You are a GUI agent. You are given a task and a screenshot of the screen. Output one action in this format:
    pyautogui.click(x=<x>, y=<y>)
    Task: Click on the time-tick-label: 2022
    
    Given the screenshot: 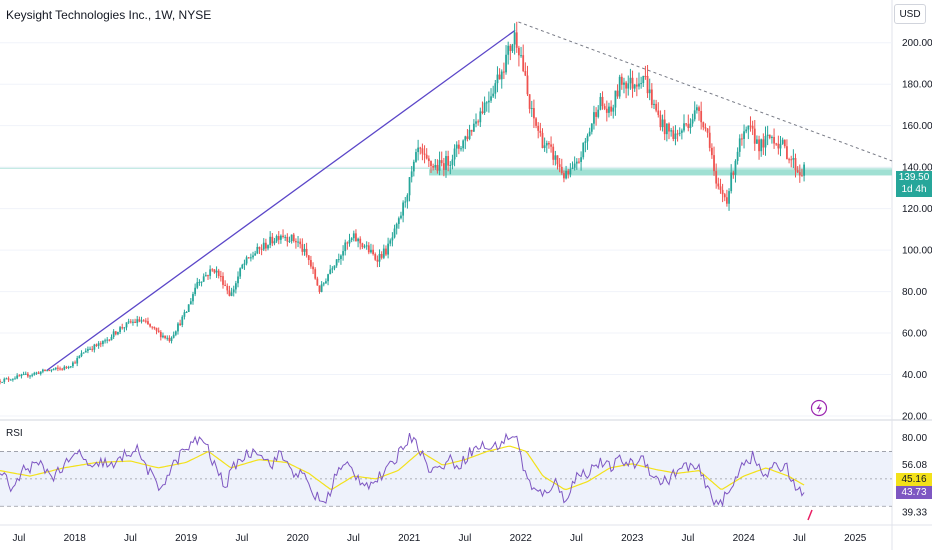 What is the action you would take?
    pyautogui.click(x=521, y=538)
    